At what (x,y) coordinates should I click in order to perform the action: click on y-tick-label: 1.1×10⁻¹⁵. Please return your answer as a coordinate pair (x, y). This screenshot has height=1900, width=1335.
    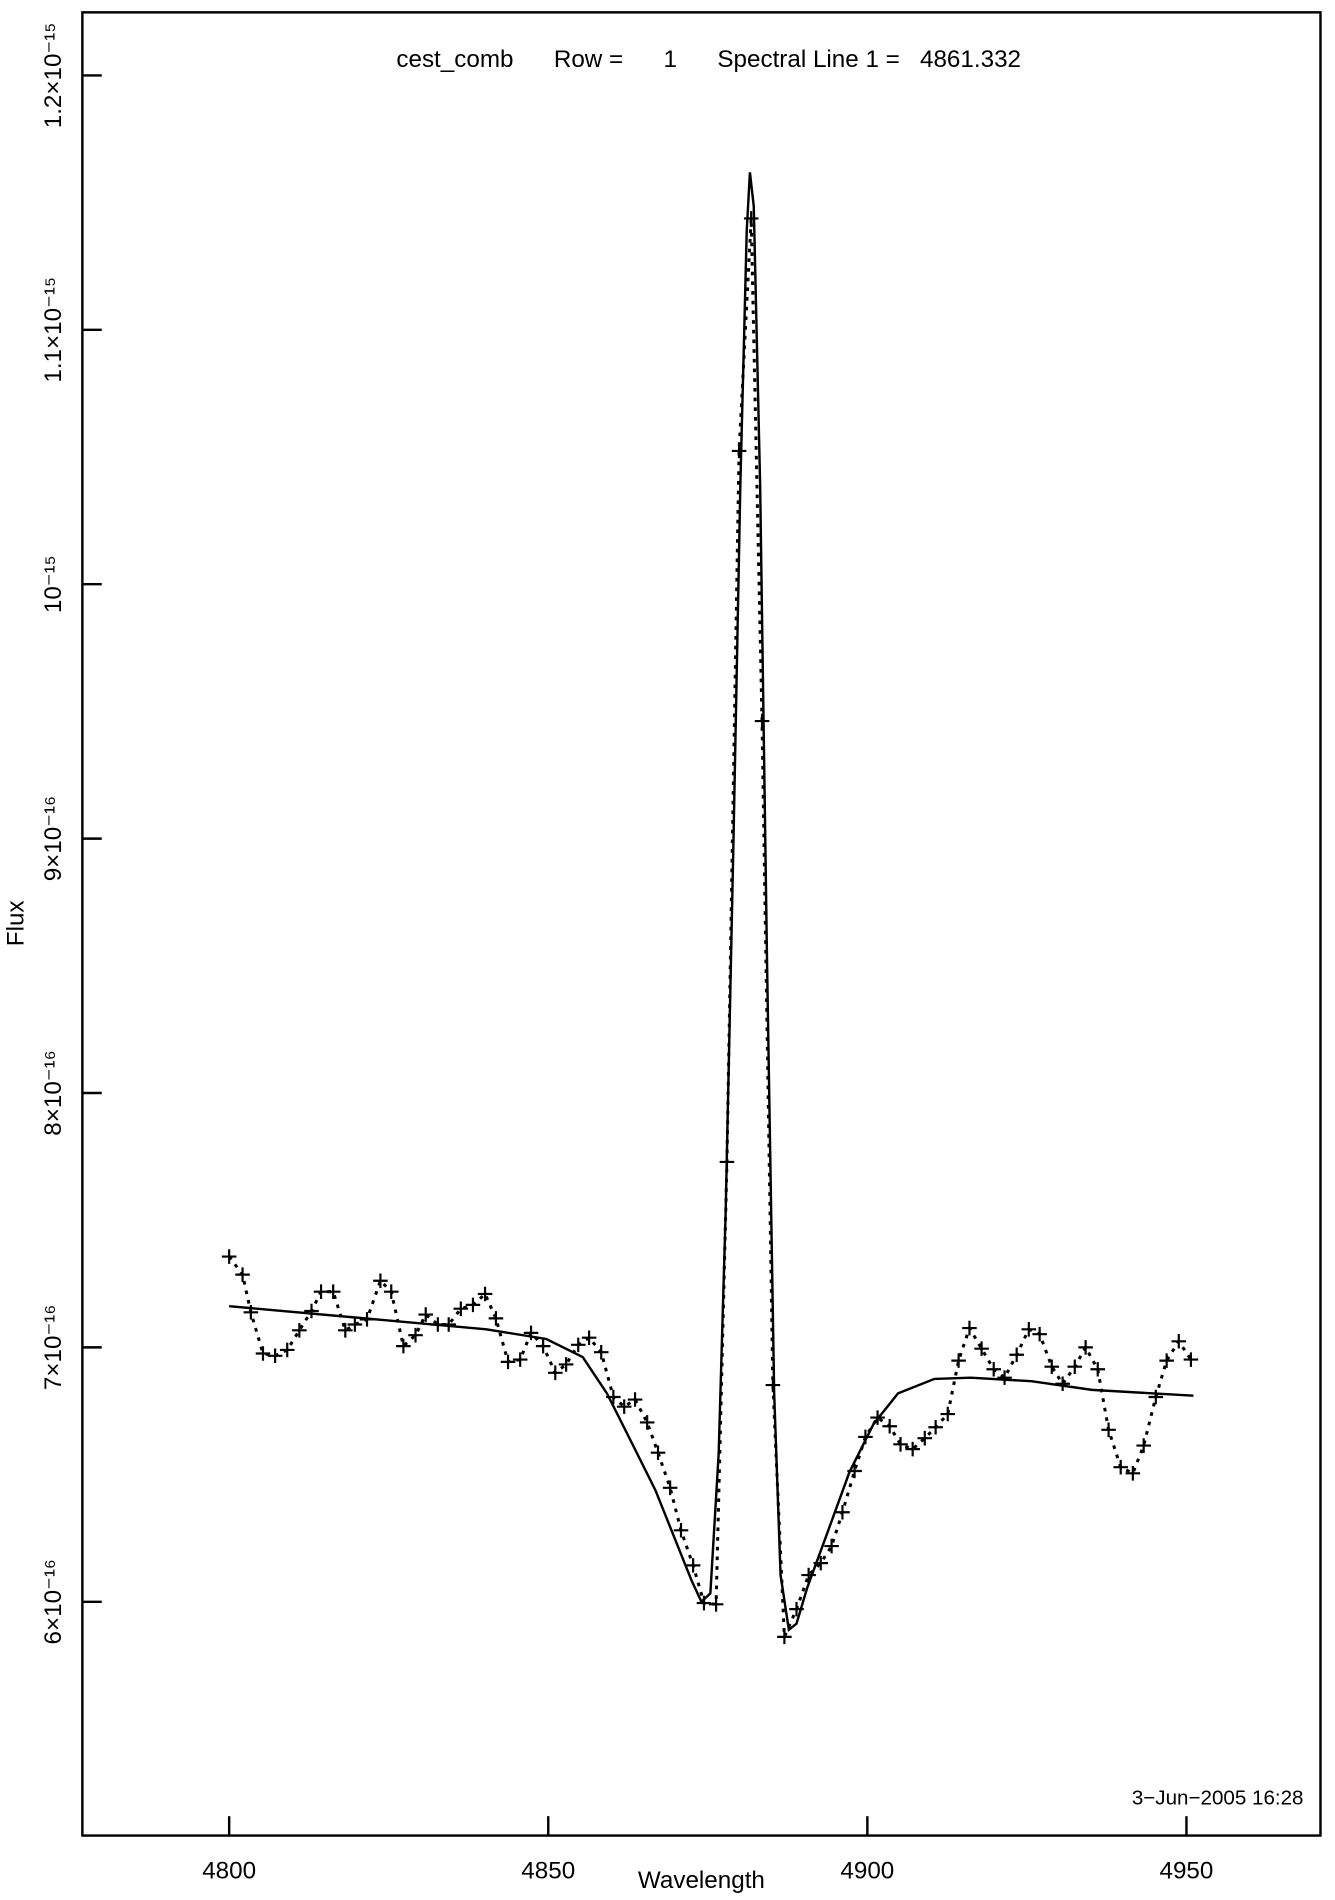
    Looking at the image, I should click on (53, 330).